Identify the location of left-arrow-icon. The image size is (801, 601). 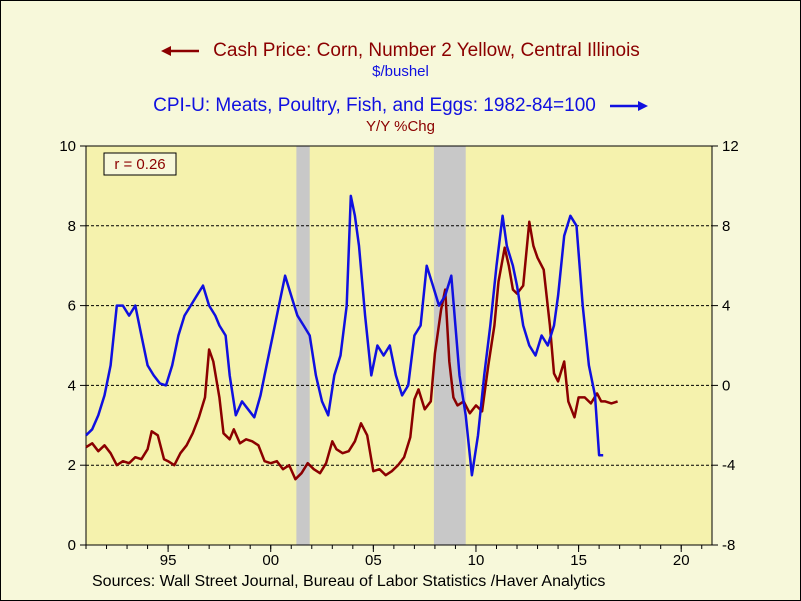
(181, 51).